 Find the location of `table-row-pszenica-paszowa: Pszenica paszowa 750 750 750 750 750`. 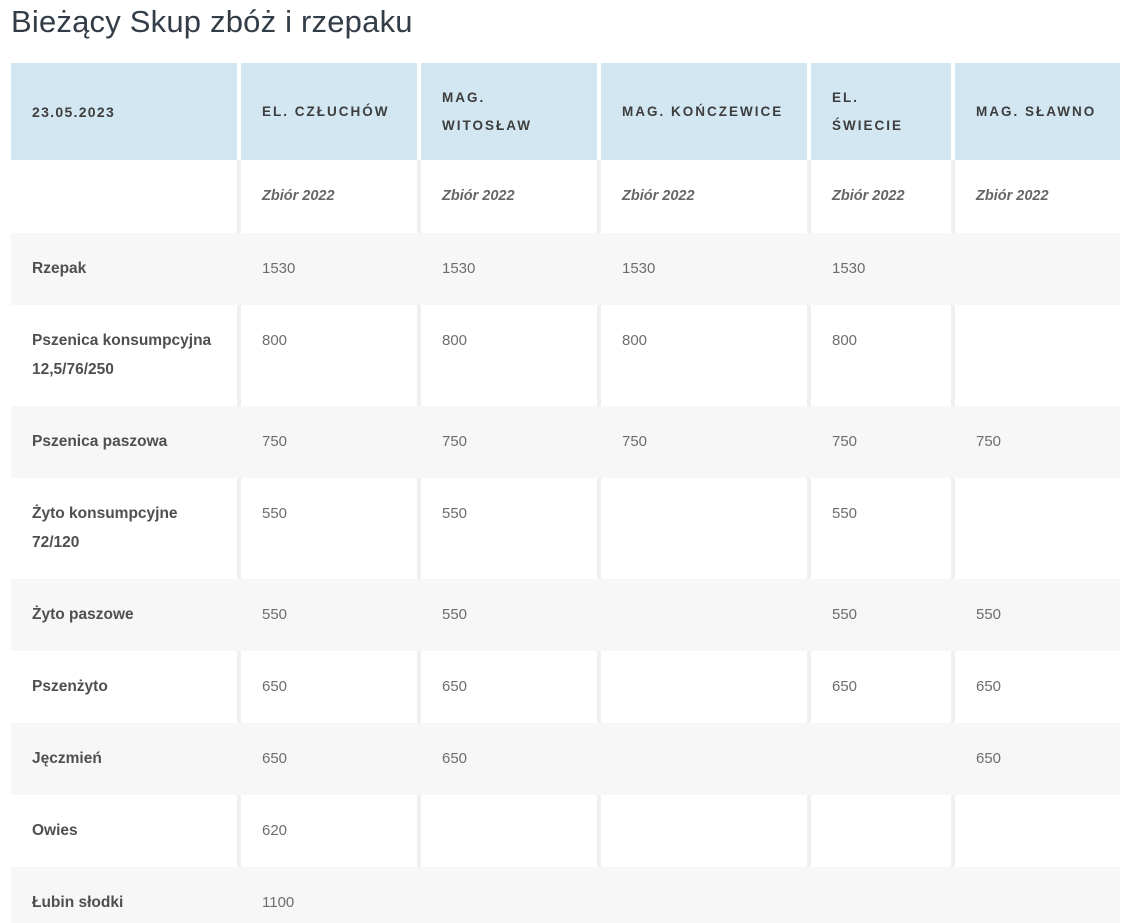

table-row-pszenica-paszowa: Pszenica paszowa 750 750 750 750 750 is located at coordinates (565, 442).